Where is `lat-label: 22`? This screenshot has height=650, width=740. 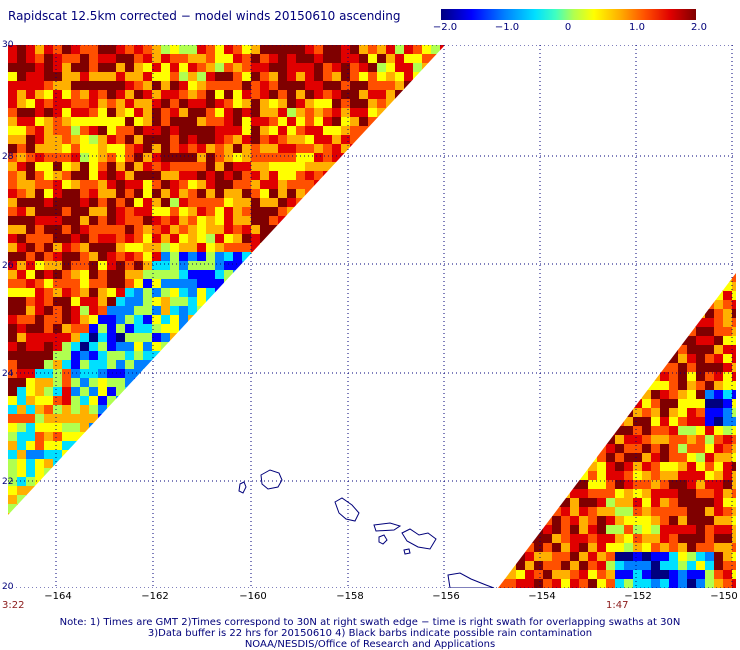
lat-label: 22 is located at coordinates (8, 482).